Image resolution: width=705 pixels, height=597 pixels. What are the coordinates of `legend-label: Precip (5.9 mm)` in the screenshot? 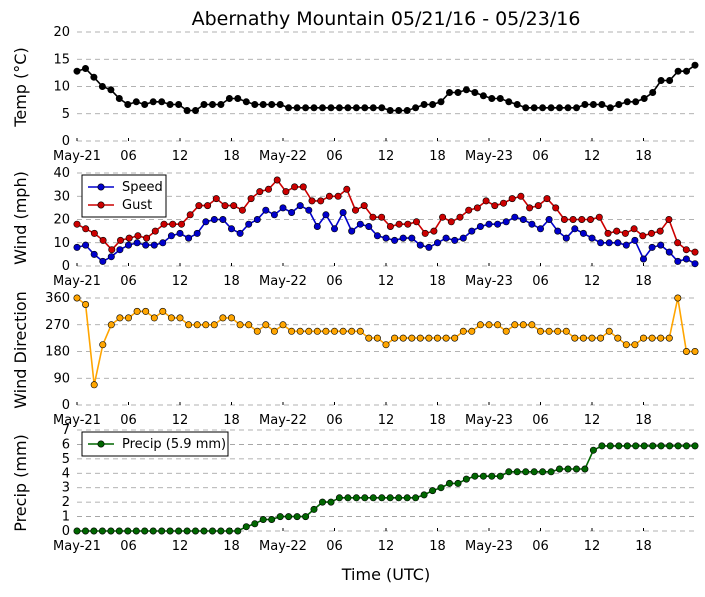 It's located at (174, 444).